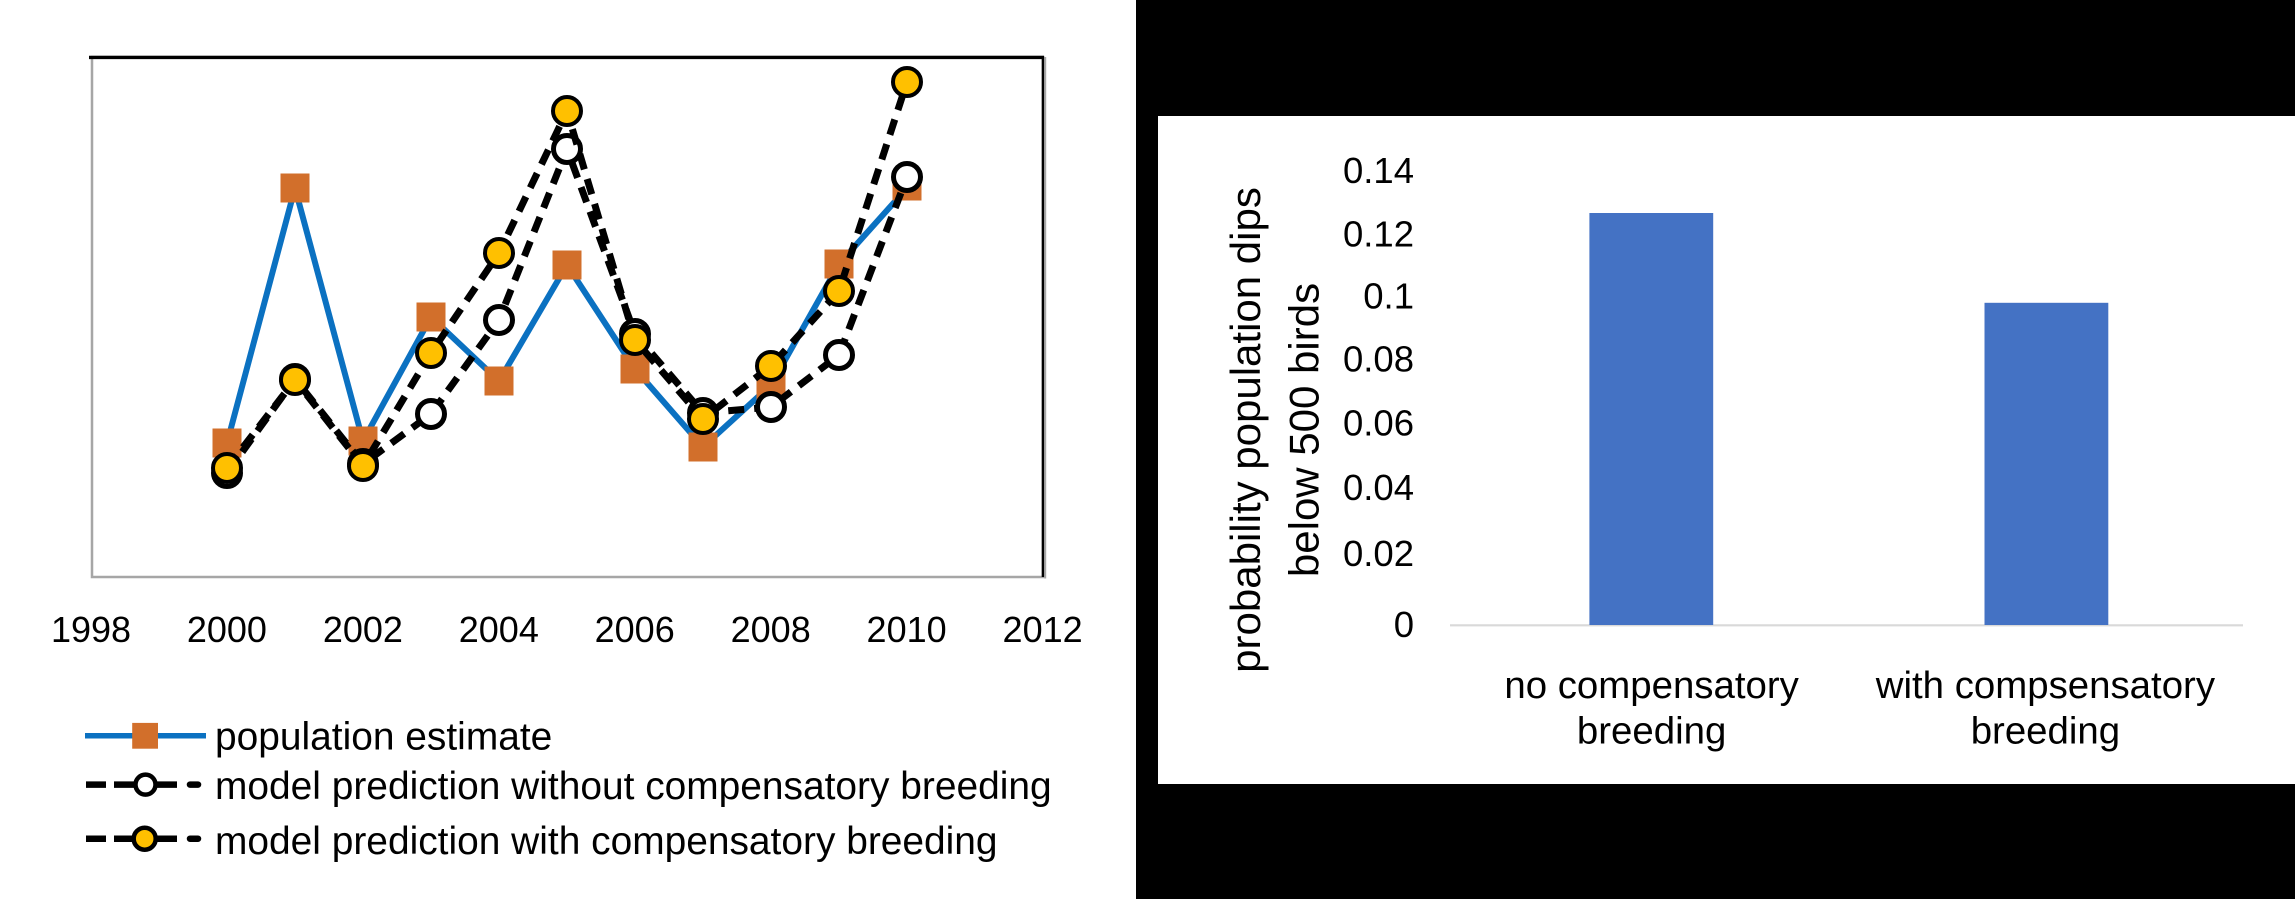  Describe the element at coordinates (2045, 685) in the screenshot. I see `svg-text: with compsensatory` at that location.